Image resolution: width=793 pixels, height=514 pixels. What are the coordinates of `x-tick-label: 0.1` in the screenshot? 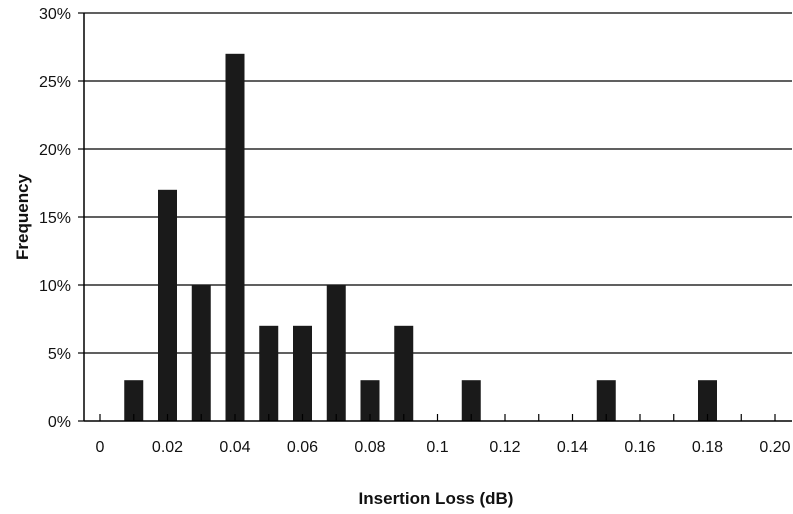 It's located at (437, 447).